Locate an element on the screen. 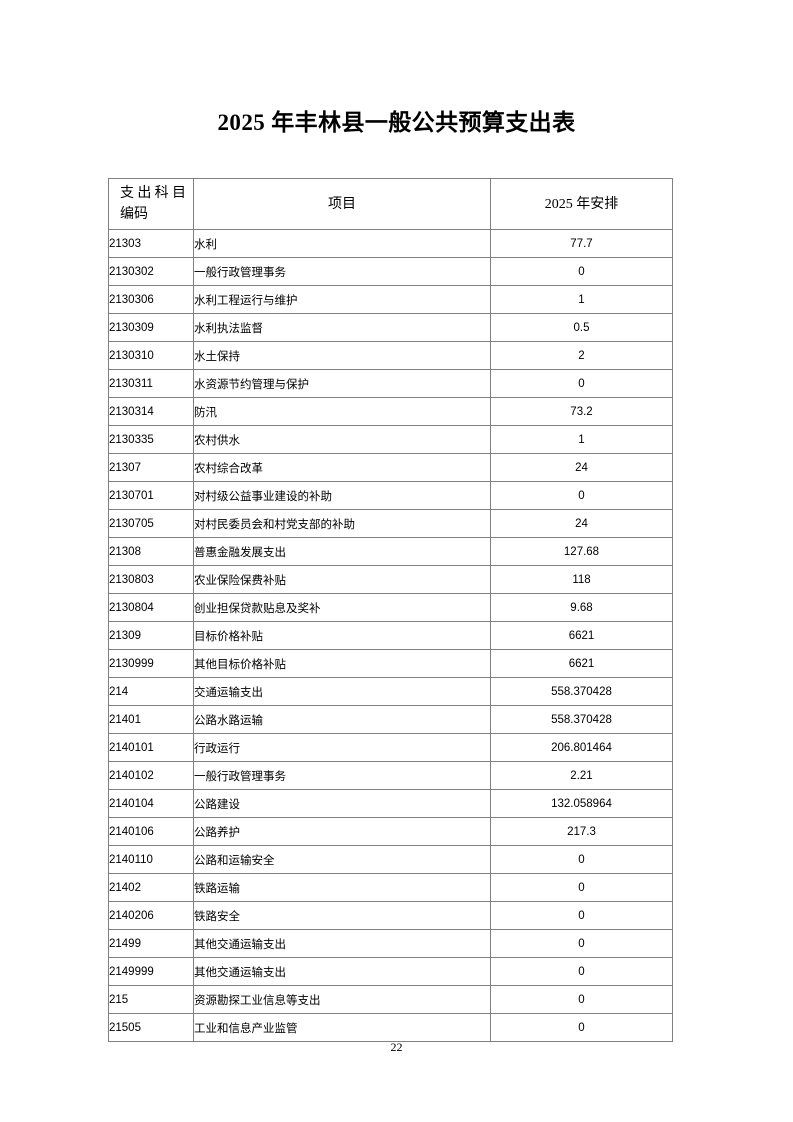  table-header: 支出科目 编码 项目 2025 年安排 is located at coordinates (390, 204).